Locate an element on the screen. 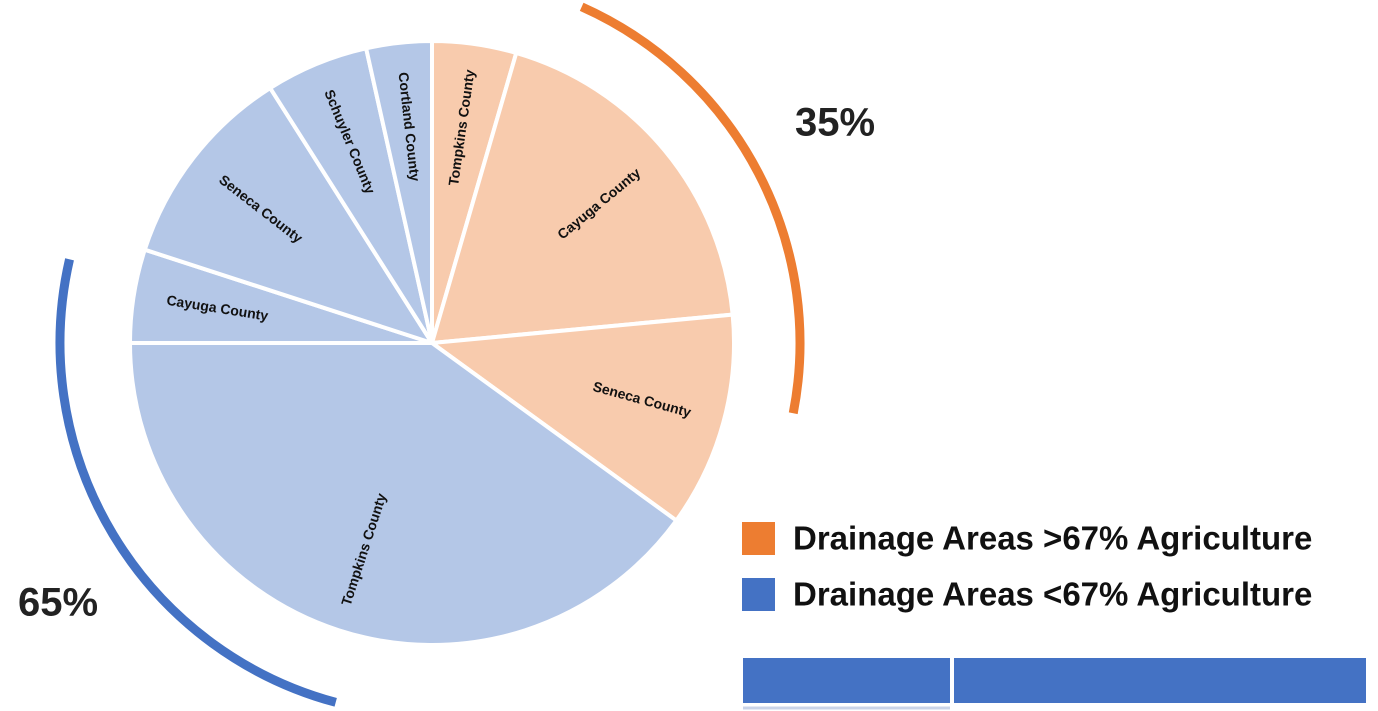 Image resolution: width=1378 pixels, height=711 pixels. legend-text: Drainage Areas >67% Agriculture is located at coordinates (1052, 538).